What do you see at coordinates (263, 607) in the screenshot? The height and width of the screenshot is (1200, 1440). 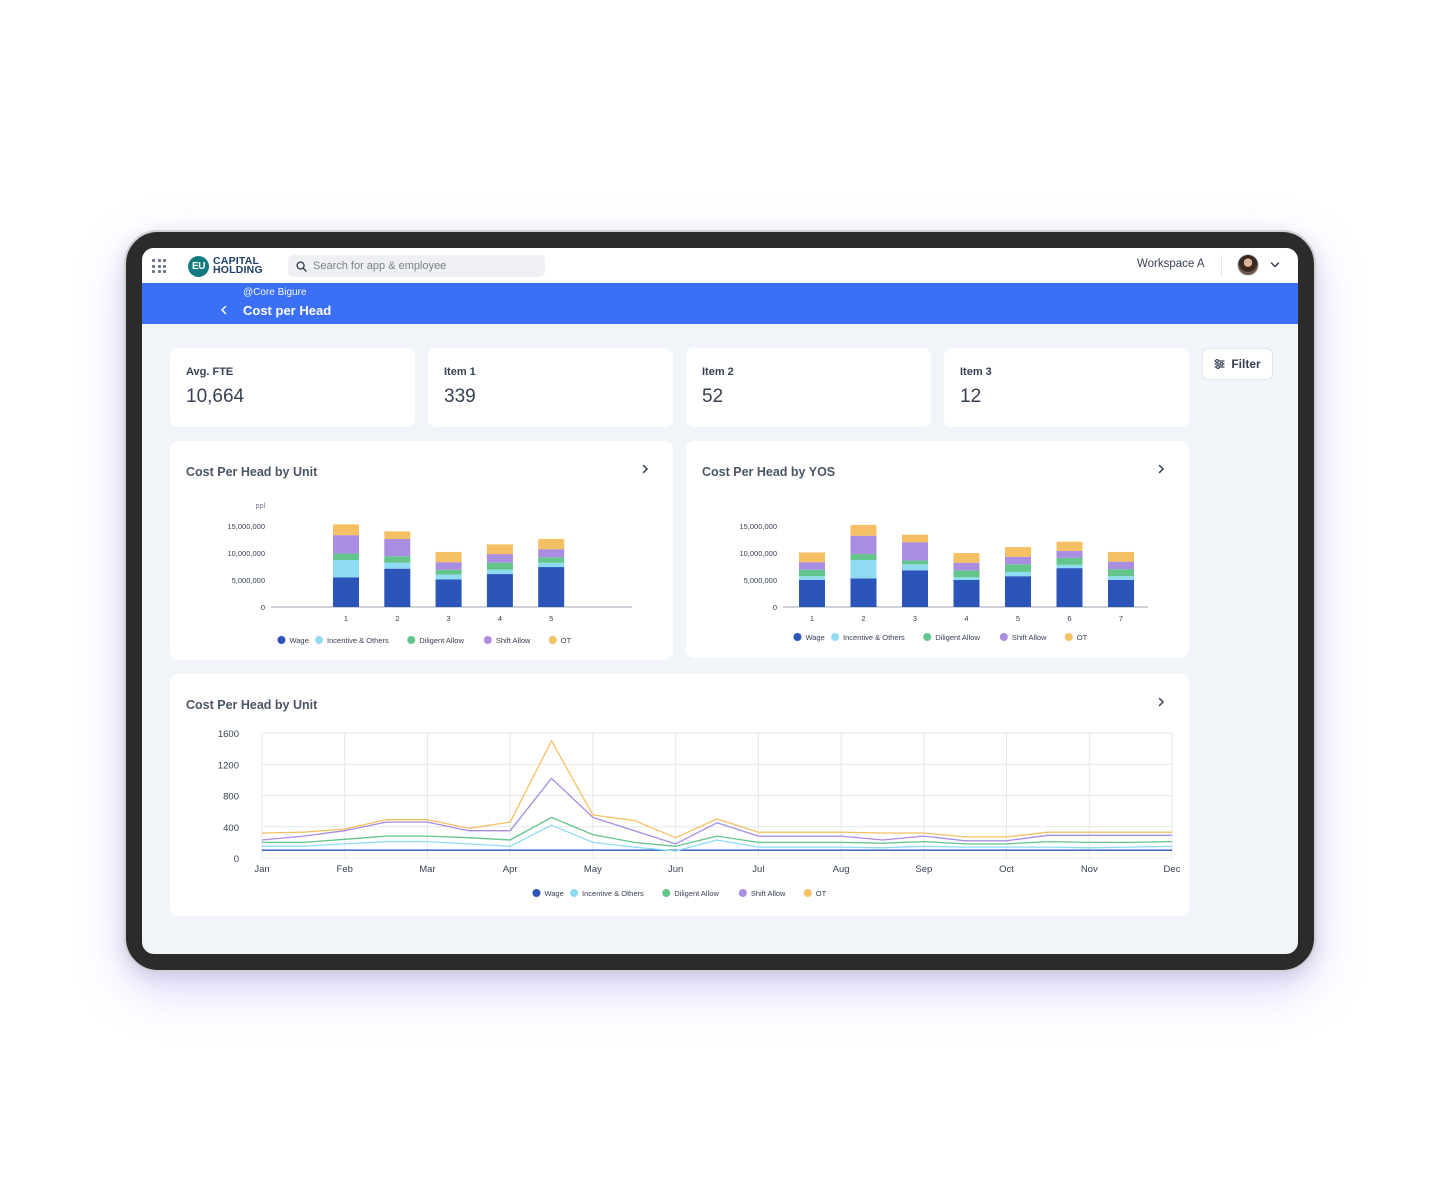 I see `y-tick-label: 0` at bounding box center [263, 607].